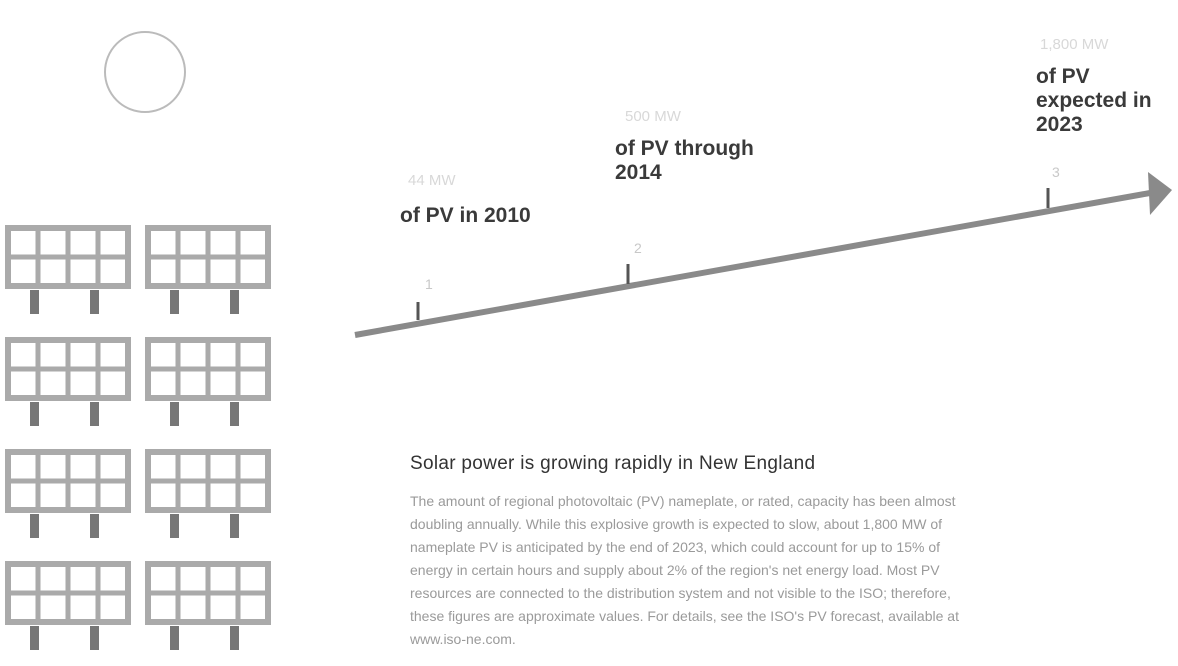  Describe the element at coordinates (1074, 44) in the screenshot. I see `amount: 1,800 MW` at that location.